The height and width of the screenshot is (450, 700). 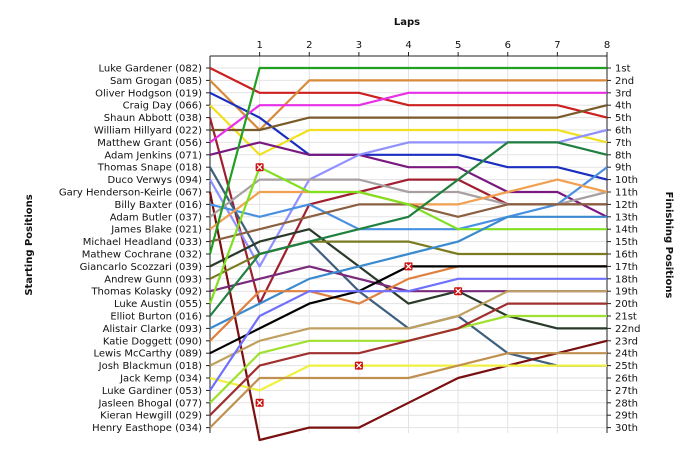 What do you see at coordinates (626, 416) in the screenshot?
I see `finishing-position-label: 29th` at bounding box center [626, 416].